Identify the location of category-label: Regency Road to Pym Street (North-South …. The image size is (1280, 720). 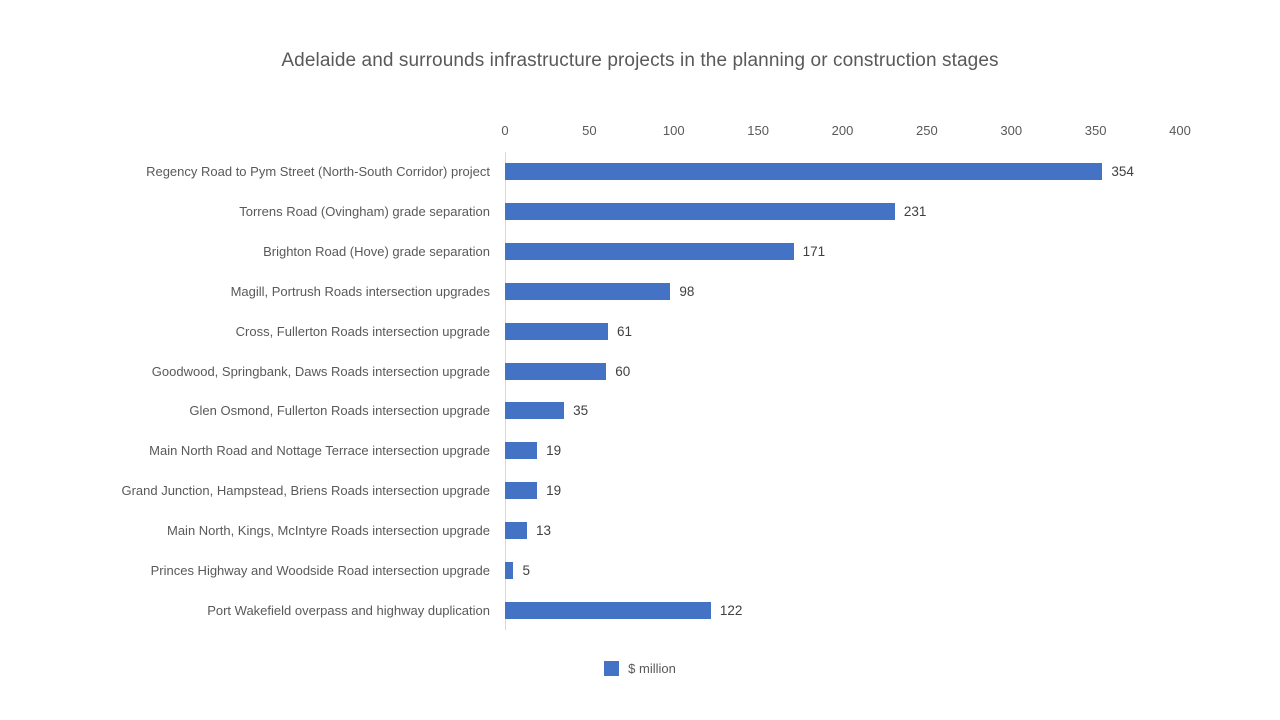
(318, 172).